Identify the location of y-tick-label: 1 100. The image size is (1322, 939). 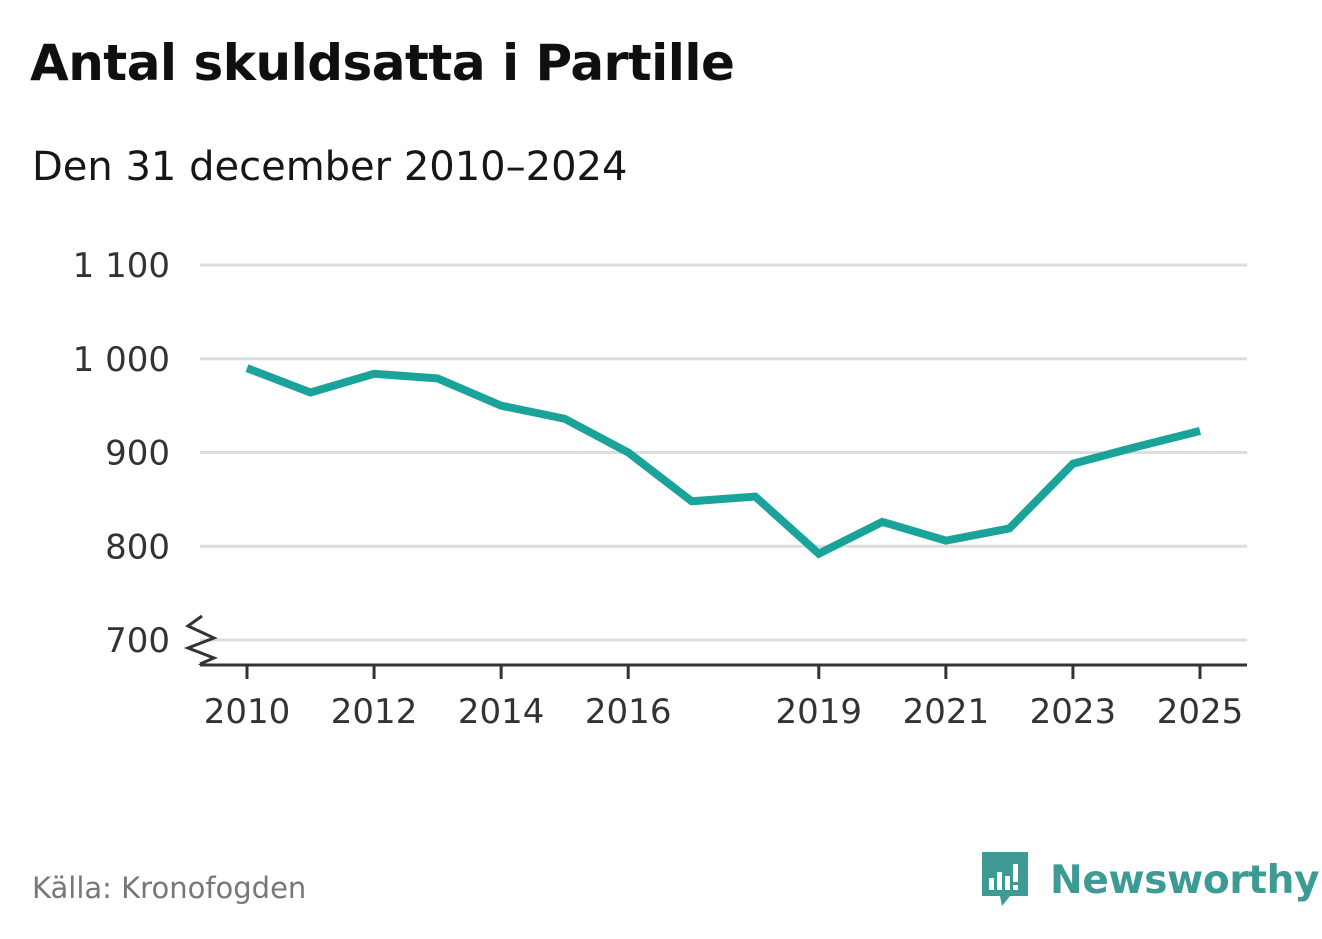
(121, 266).